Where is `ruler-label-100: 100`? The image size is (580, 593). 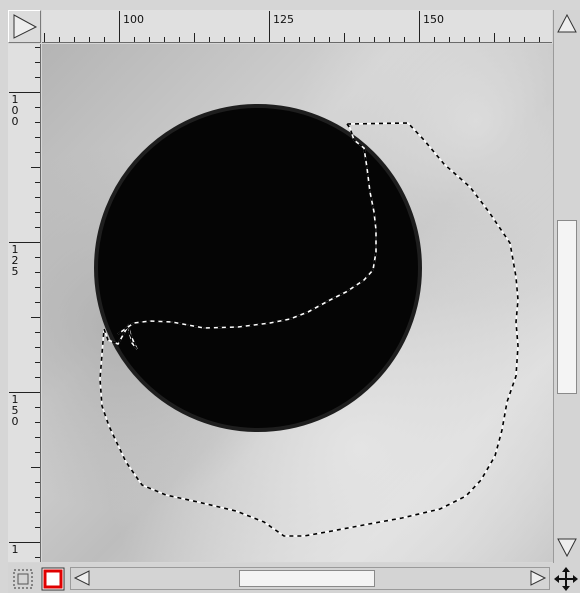
ruler-label-100: 100 is located at coordinates (133, 19).